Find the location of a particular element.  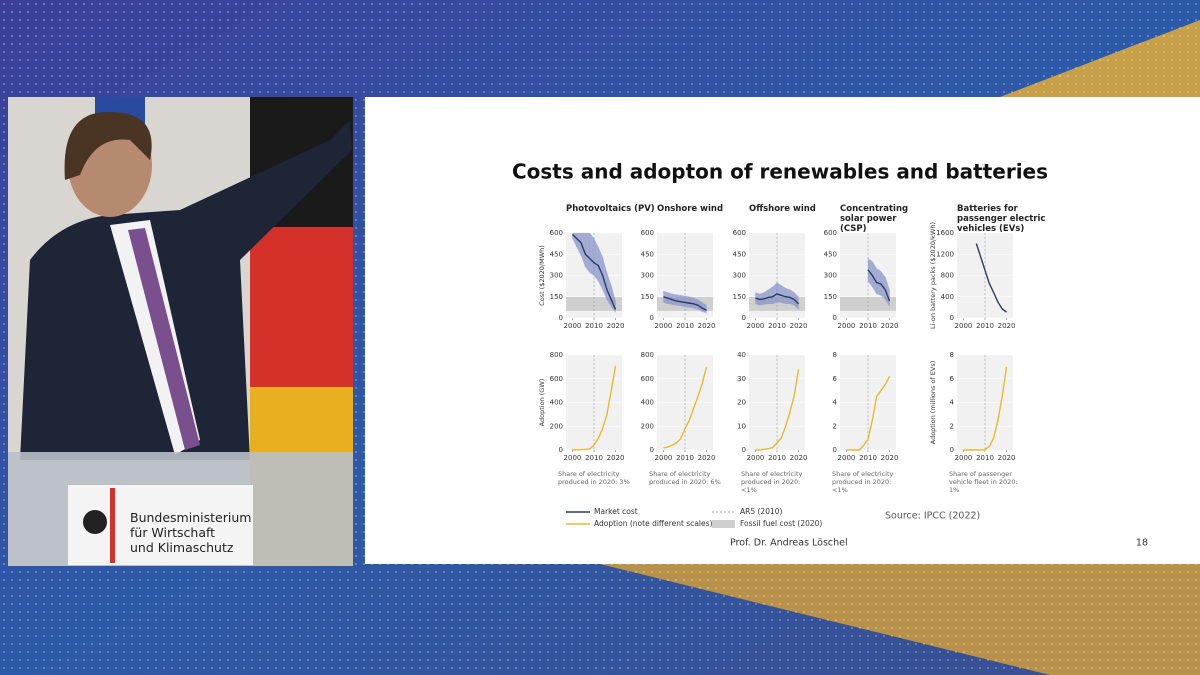

chart-title: Offshore wind is located at coordinates (782, 209).